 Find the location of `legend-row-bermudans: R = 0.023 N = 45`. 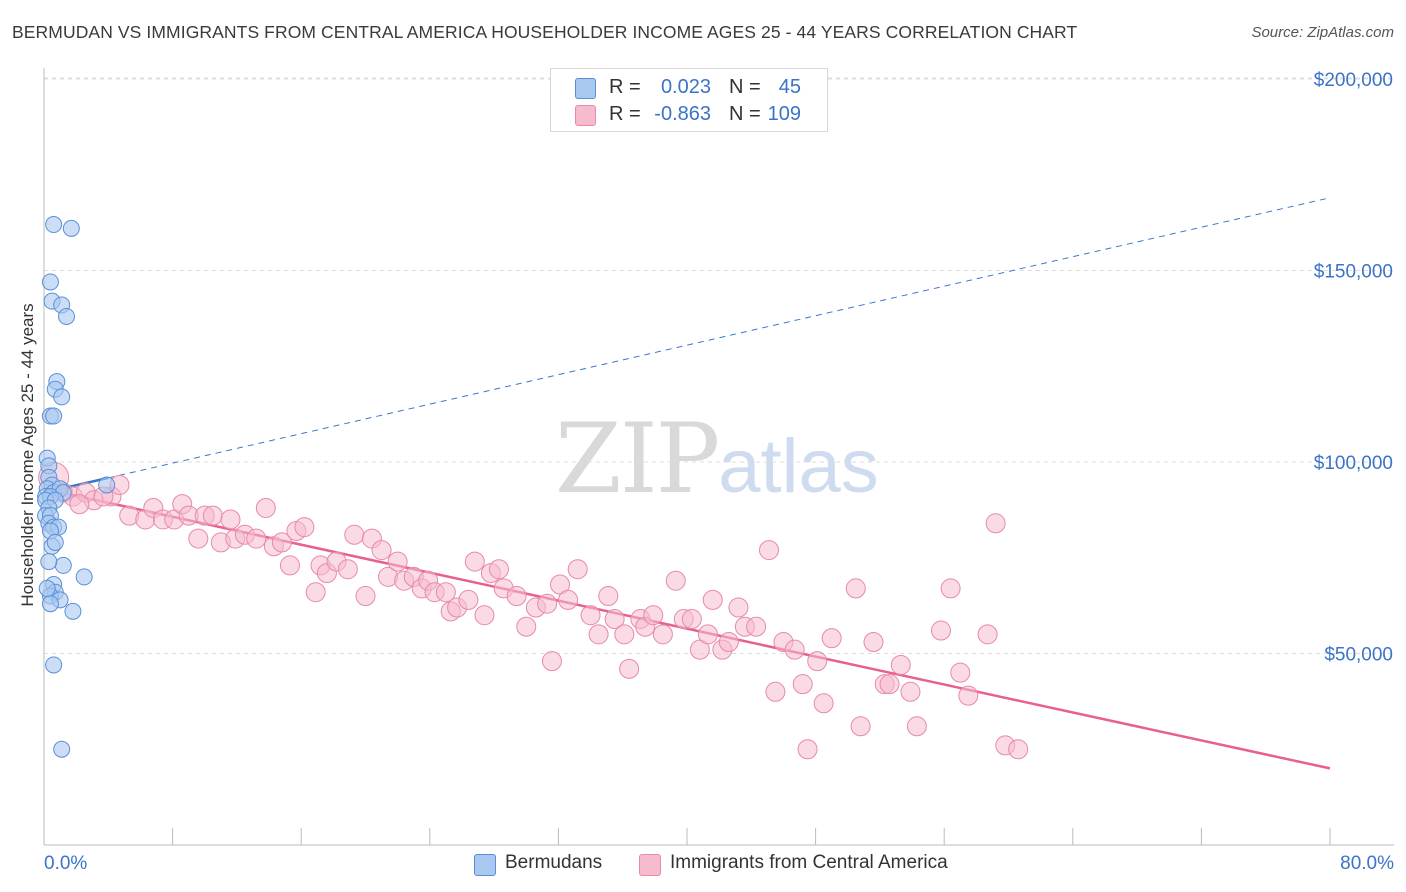

legend-row-bermudans: R = 0.023 N = 45 is located at coordinates (689, 87).